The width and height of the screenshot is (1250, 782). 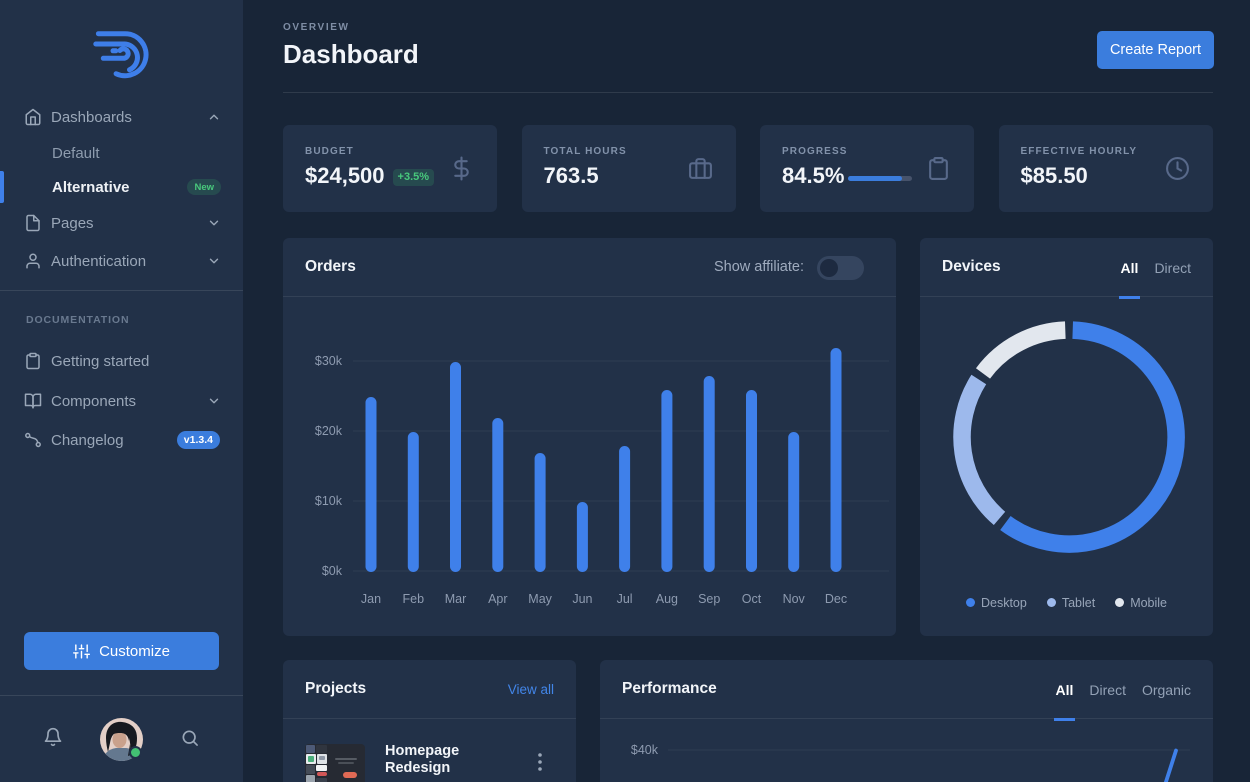 I want to click on svg-text: Nov, so click(x=794, y=599).